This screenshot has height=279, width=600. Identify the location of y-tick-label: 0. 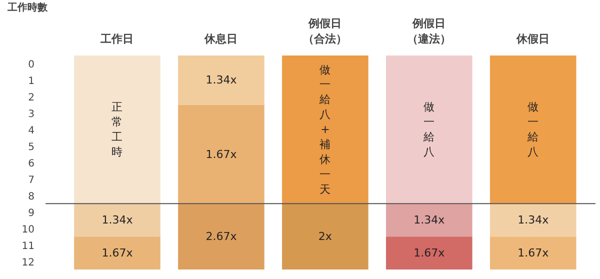
(31, 65).